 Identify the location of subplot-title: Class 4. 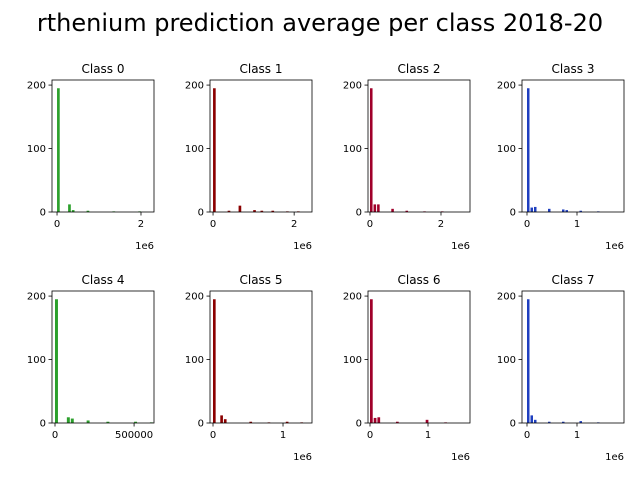
(102, 280).